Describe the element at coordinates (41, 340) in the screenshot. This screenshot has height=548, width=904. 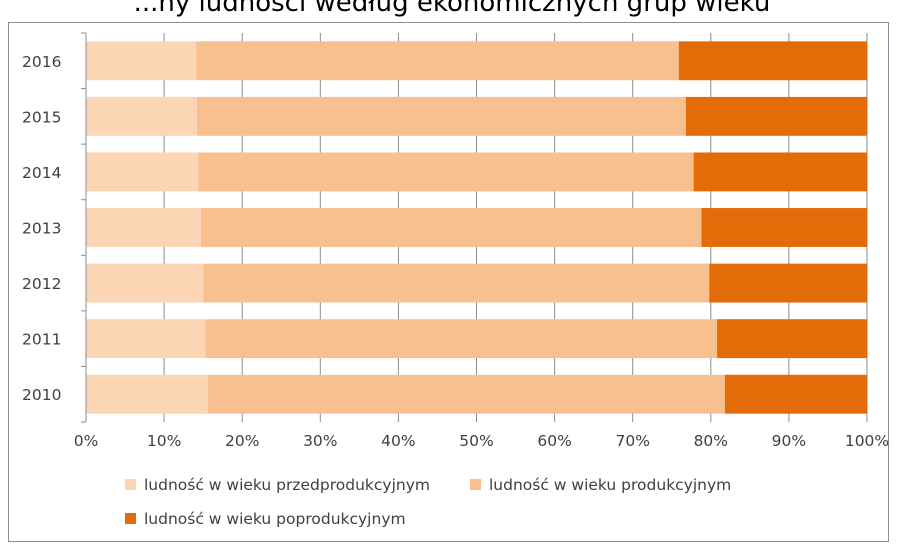
I see `y-tick-label: 2011` at that location.